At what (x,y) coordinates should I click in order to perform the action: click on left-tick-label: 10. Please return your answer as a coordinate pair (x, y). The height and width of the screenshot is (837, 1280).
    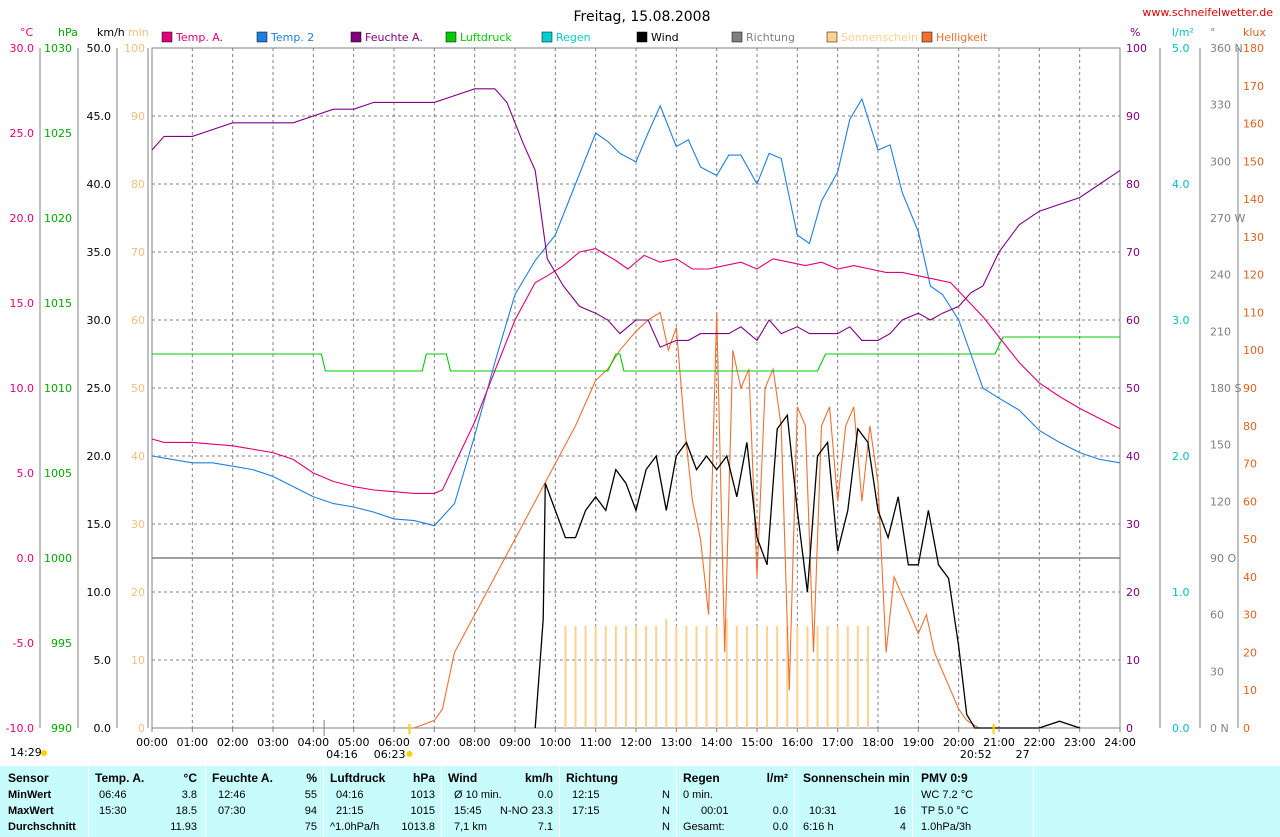
    Looking at the image, I should click on (138, 660).